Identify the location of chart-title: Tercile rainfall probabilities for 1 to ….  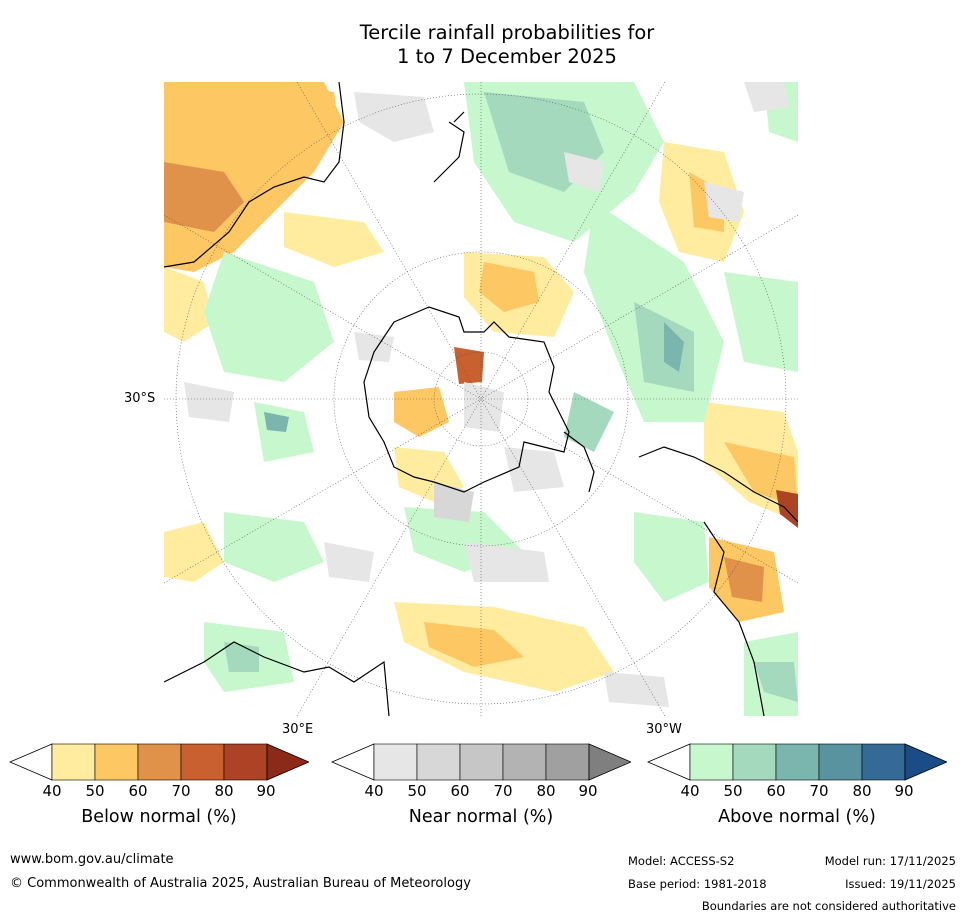
(482, 45).